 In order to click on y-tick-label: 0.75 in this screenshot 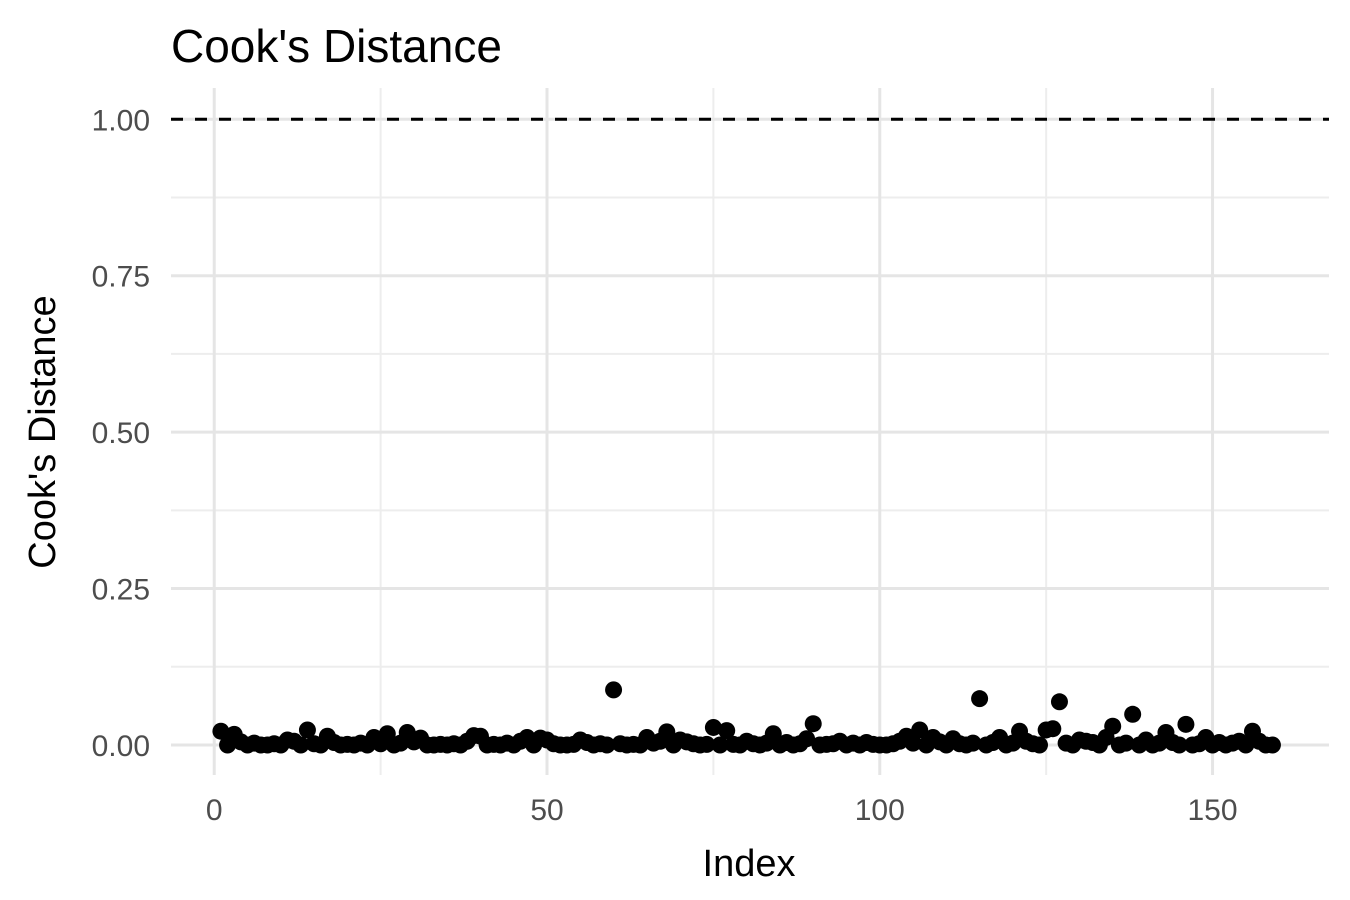, I will do `click(121, 277)`.